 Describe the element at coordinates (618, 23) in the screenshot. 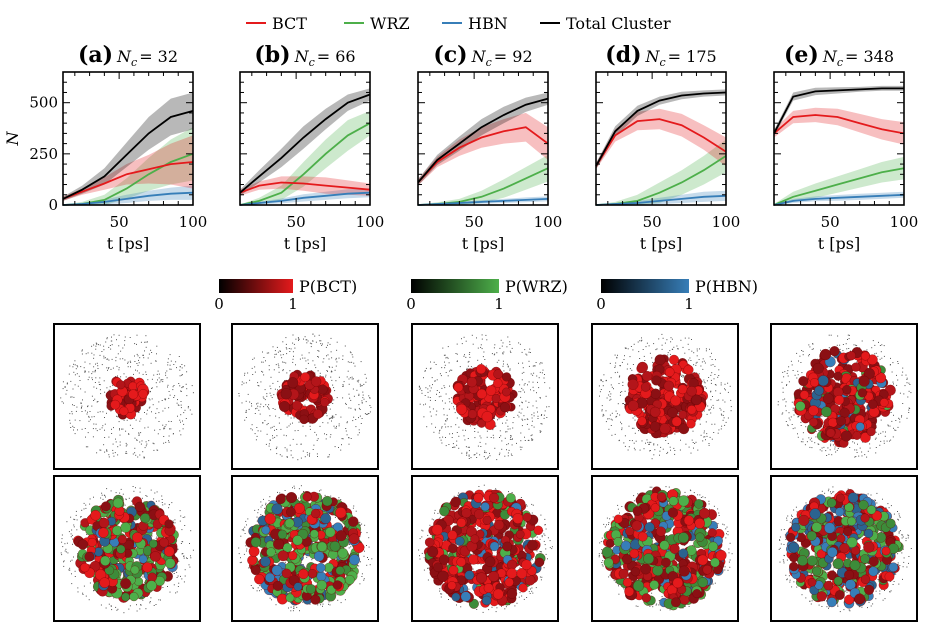

I see `legend-label-total: Total Cluster` at that location.